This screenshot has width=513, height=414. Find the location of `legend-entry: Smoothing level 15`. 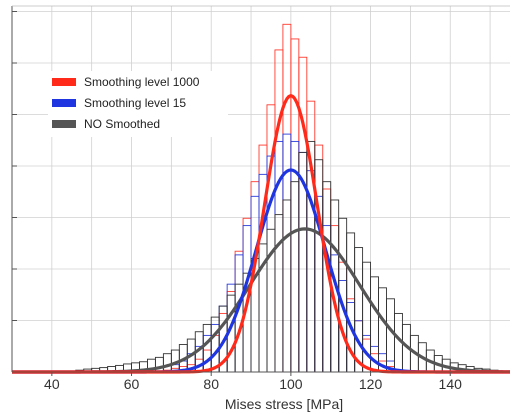

legend-entry: Smoothing level 15 is located at coordinates (135, 103).